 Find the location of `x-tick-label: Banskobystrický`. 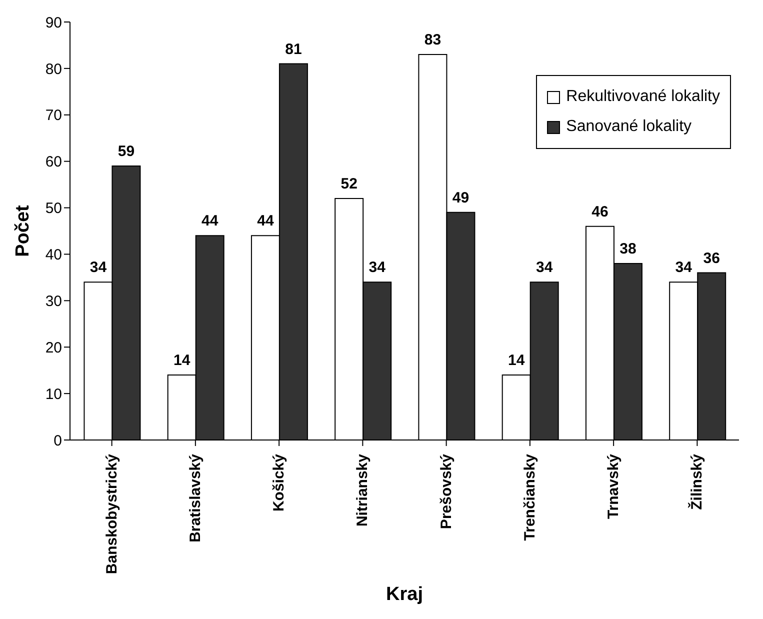

x-tick-label: Banskobystrický is located at coordinates (111, 513).